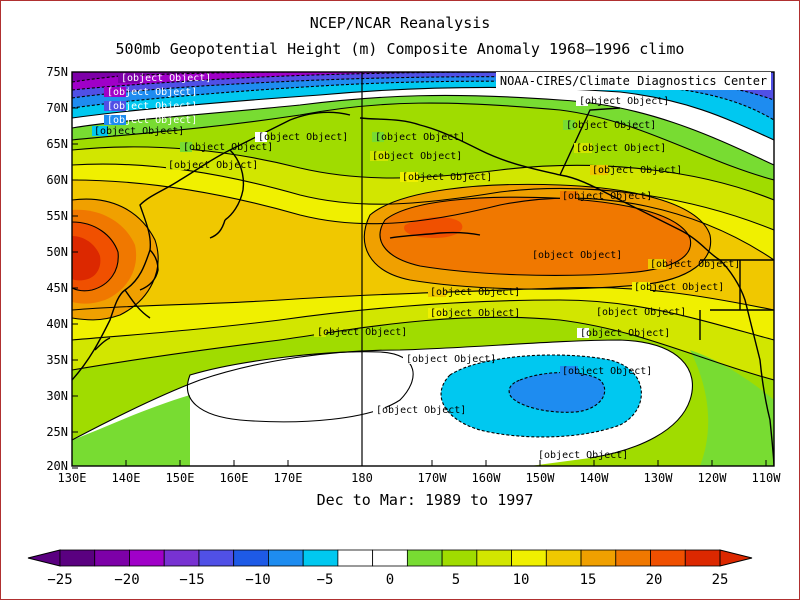 This screenshot has width=800, height=600. Describe the element at coordinates (191, 580) in the screenshot. I see `colorbar-label: −15` at that location.